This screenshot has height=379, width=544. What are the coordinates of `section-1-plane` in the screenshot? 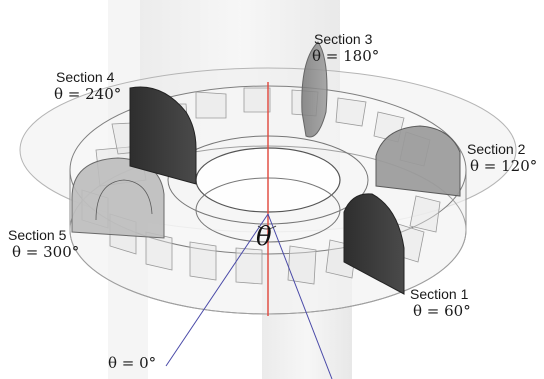 It's located at (374, 244).